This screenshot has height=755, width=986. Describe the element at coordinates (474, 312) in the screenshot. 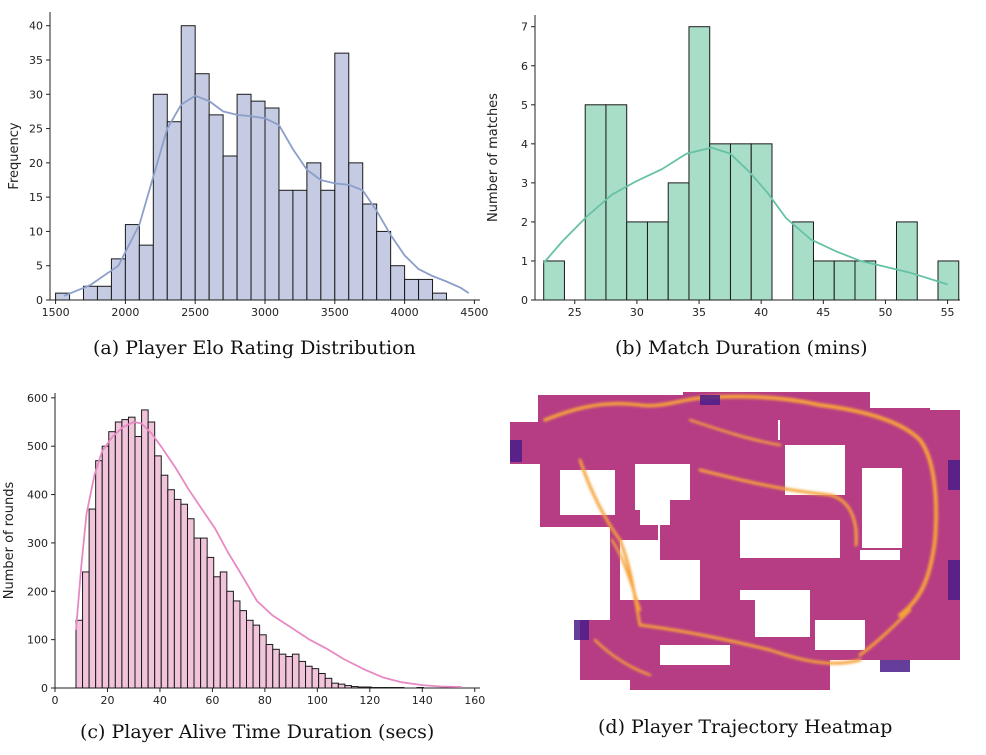

I see `x-tick-label: 4500` at that location.